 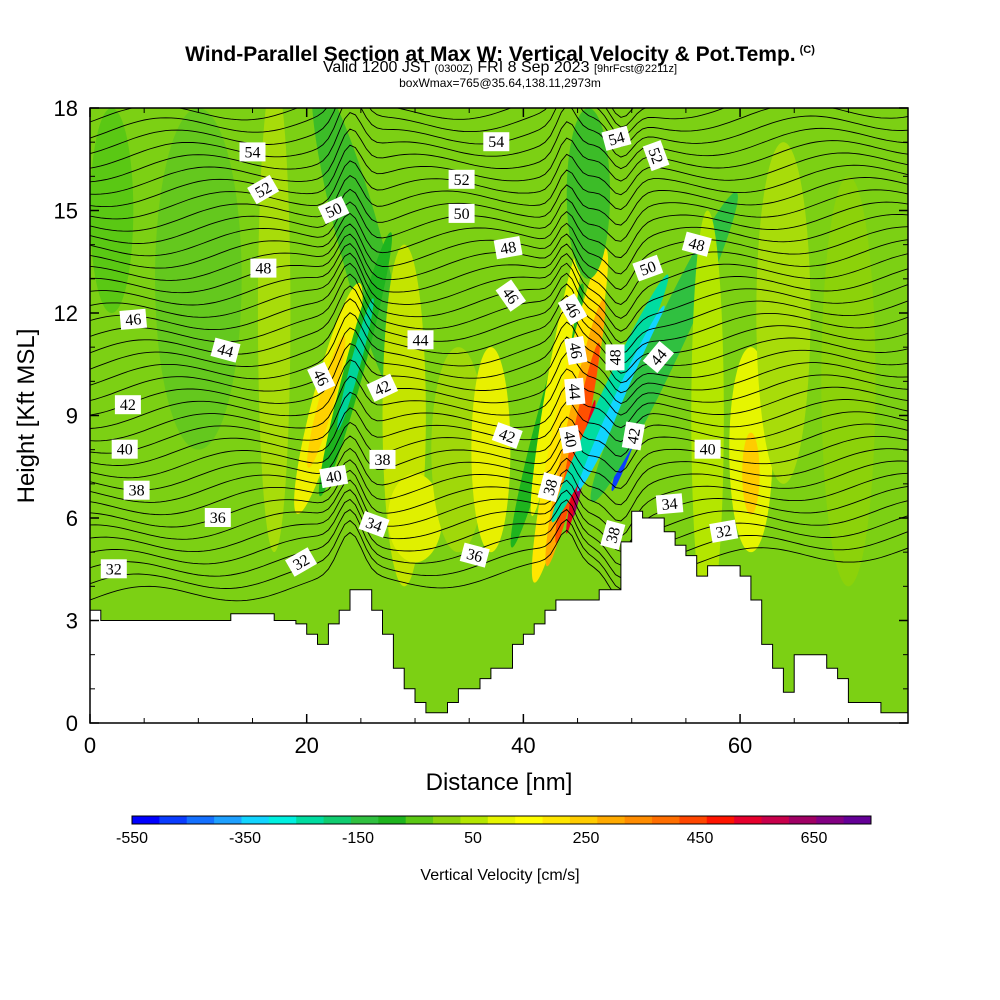 I want to click on contour-label-text: 52, so click(x=462, y=180).